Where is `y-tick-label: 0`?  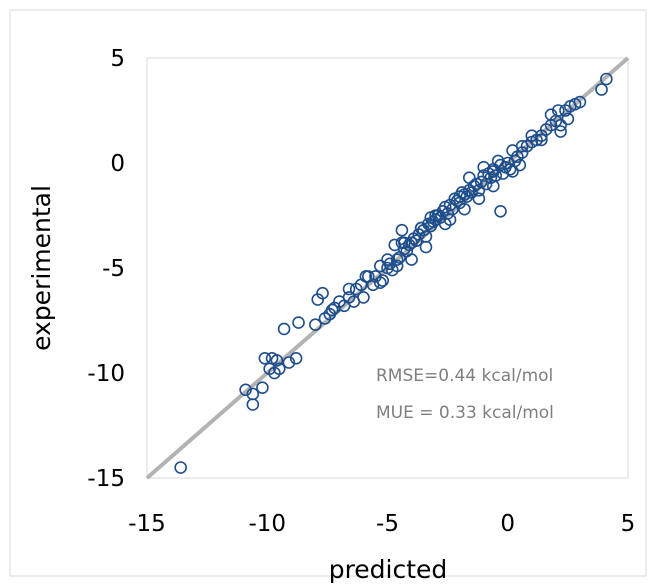
y-tick-label: 0 is located at coordinates (117, 164).